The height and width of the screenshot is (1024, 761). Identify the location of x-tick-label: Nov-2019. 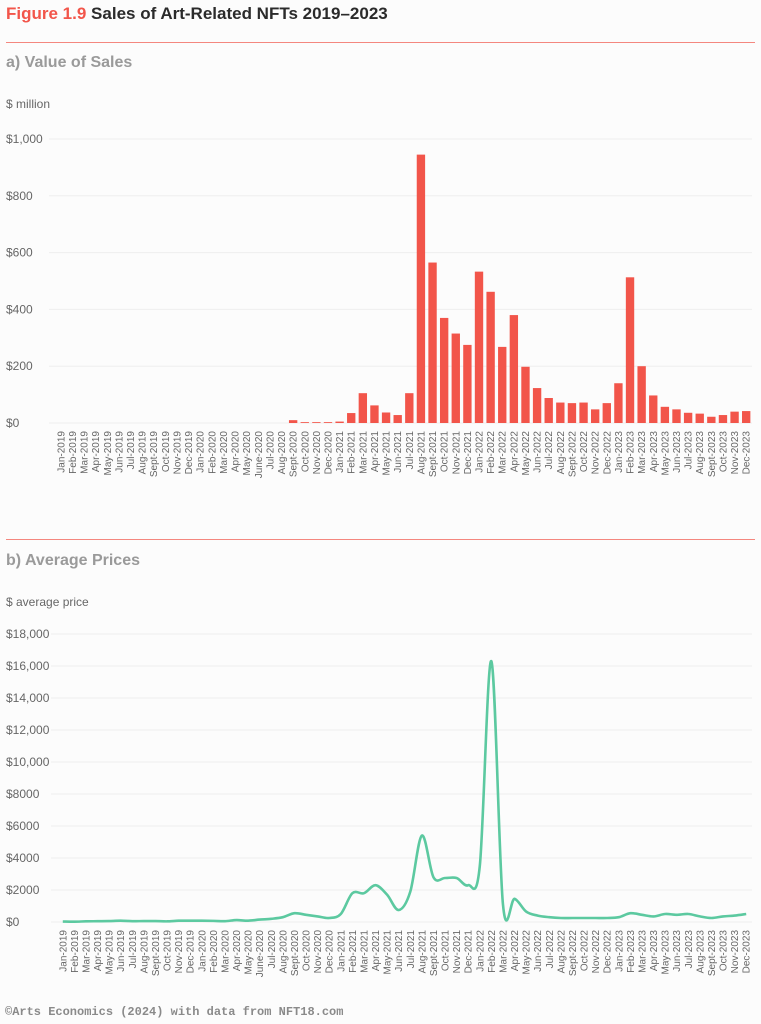
(177, 453).